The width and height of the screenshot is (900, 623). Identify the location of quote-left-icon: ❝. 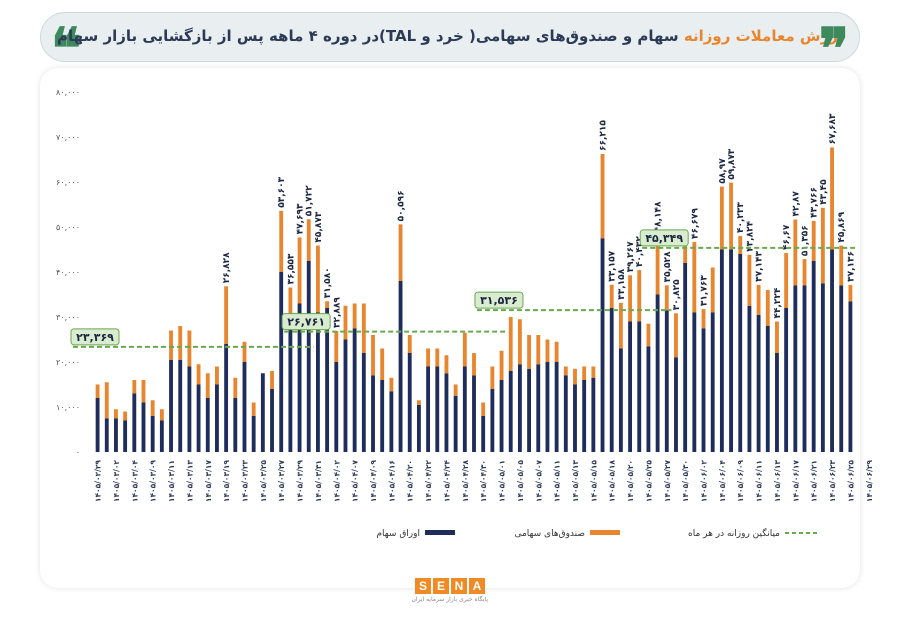
(66, 49).